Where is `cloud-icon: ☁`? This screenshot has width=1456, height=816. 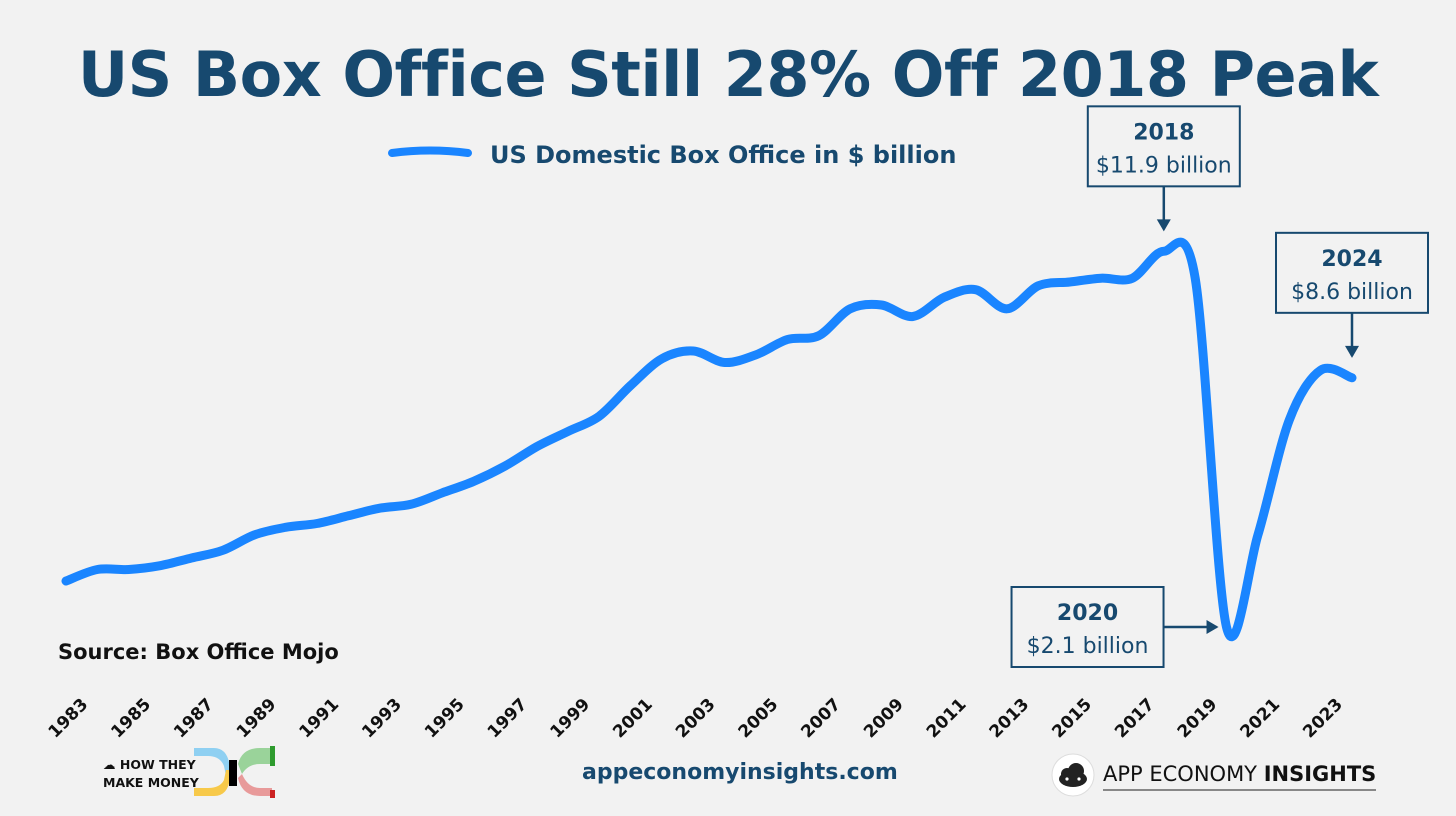 cloud-icon: ☁ is located at coordinates (109, 764).